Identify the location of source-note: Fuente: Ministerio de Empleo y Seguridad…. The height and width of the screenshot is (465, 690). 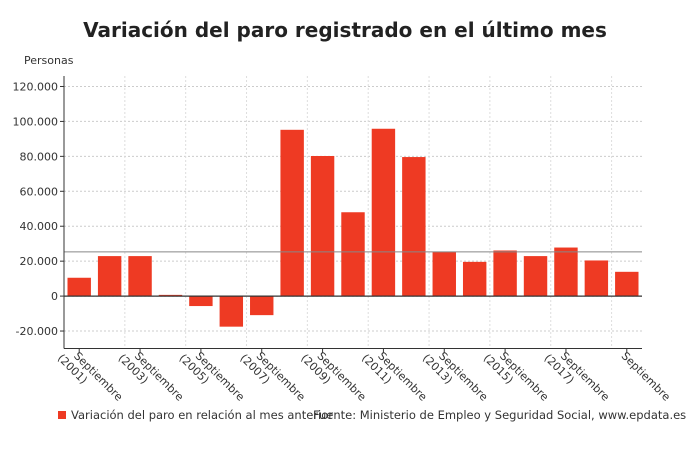
(500, 415).